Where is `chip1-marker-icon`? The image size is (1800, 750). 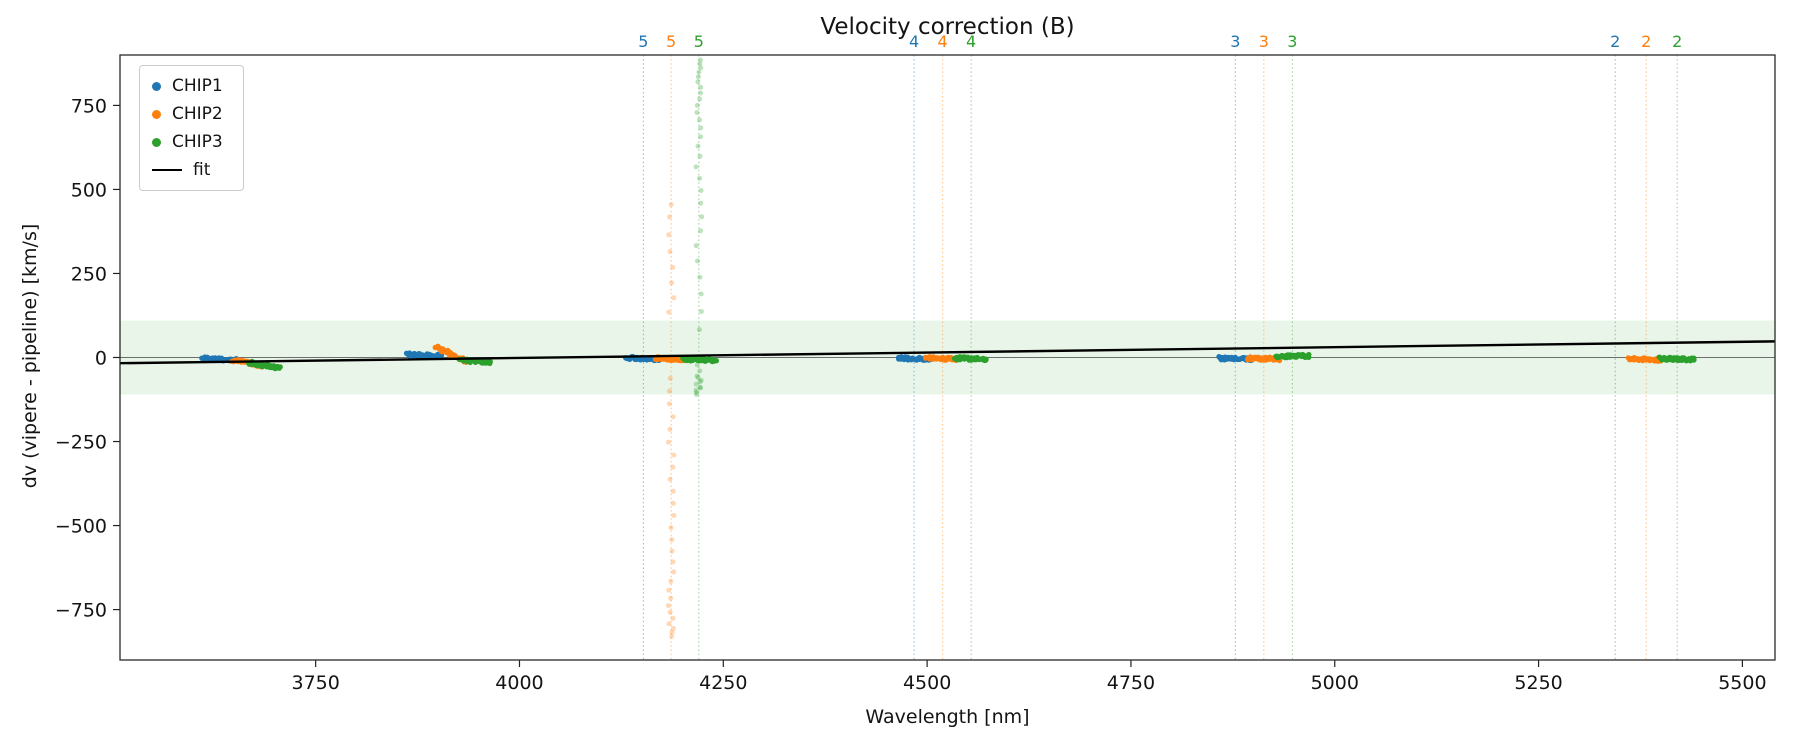 chip1-marker-icon is located at coordinates (156, 86).